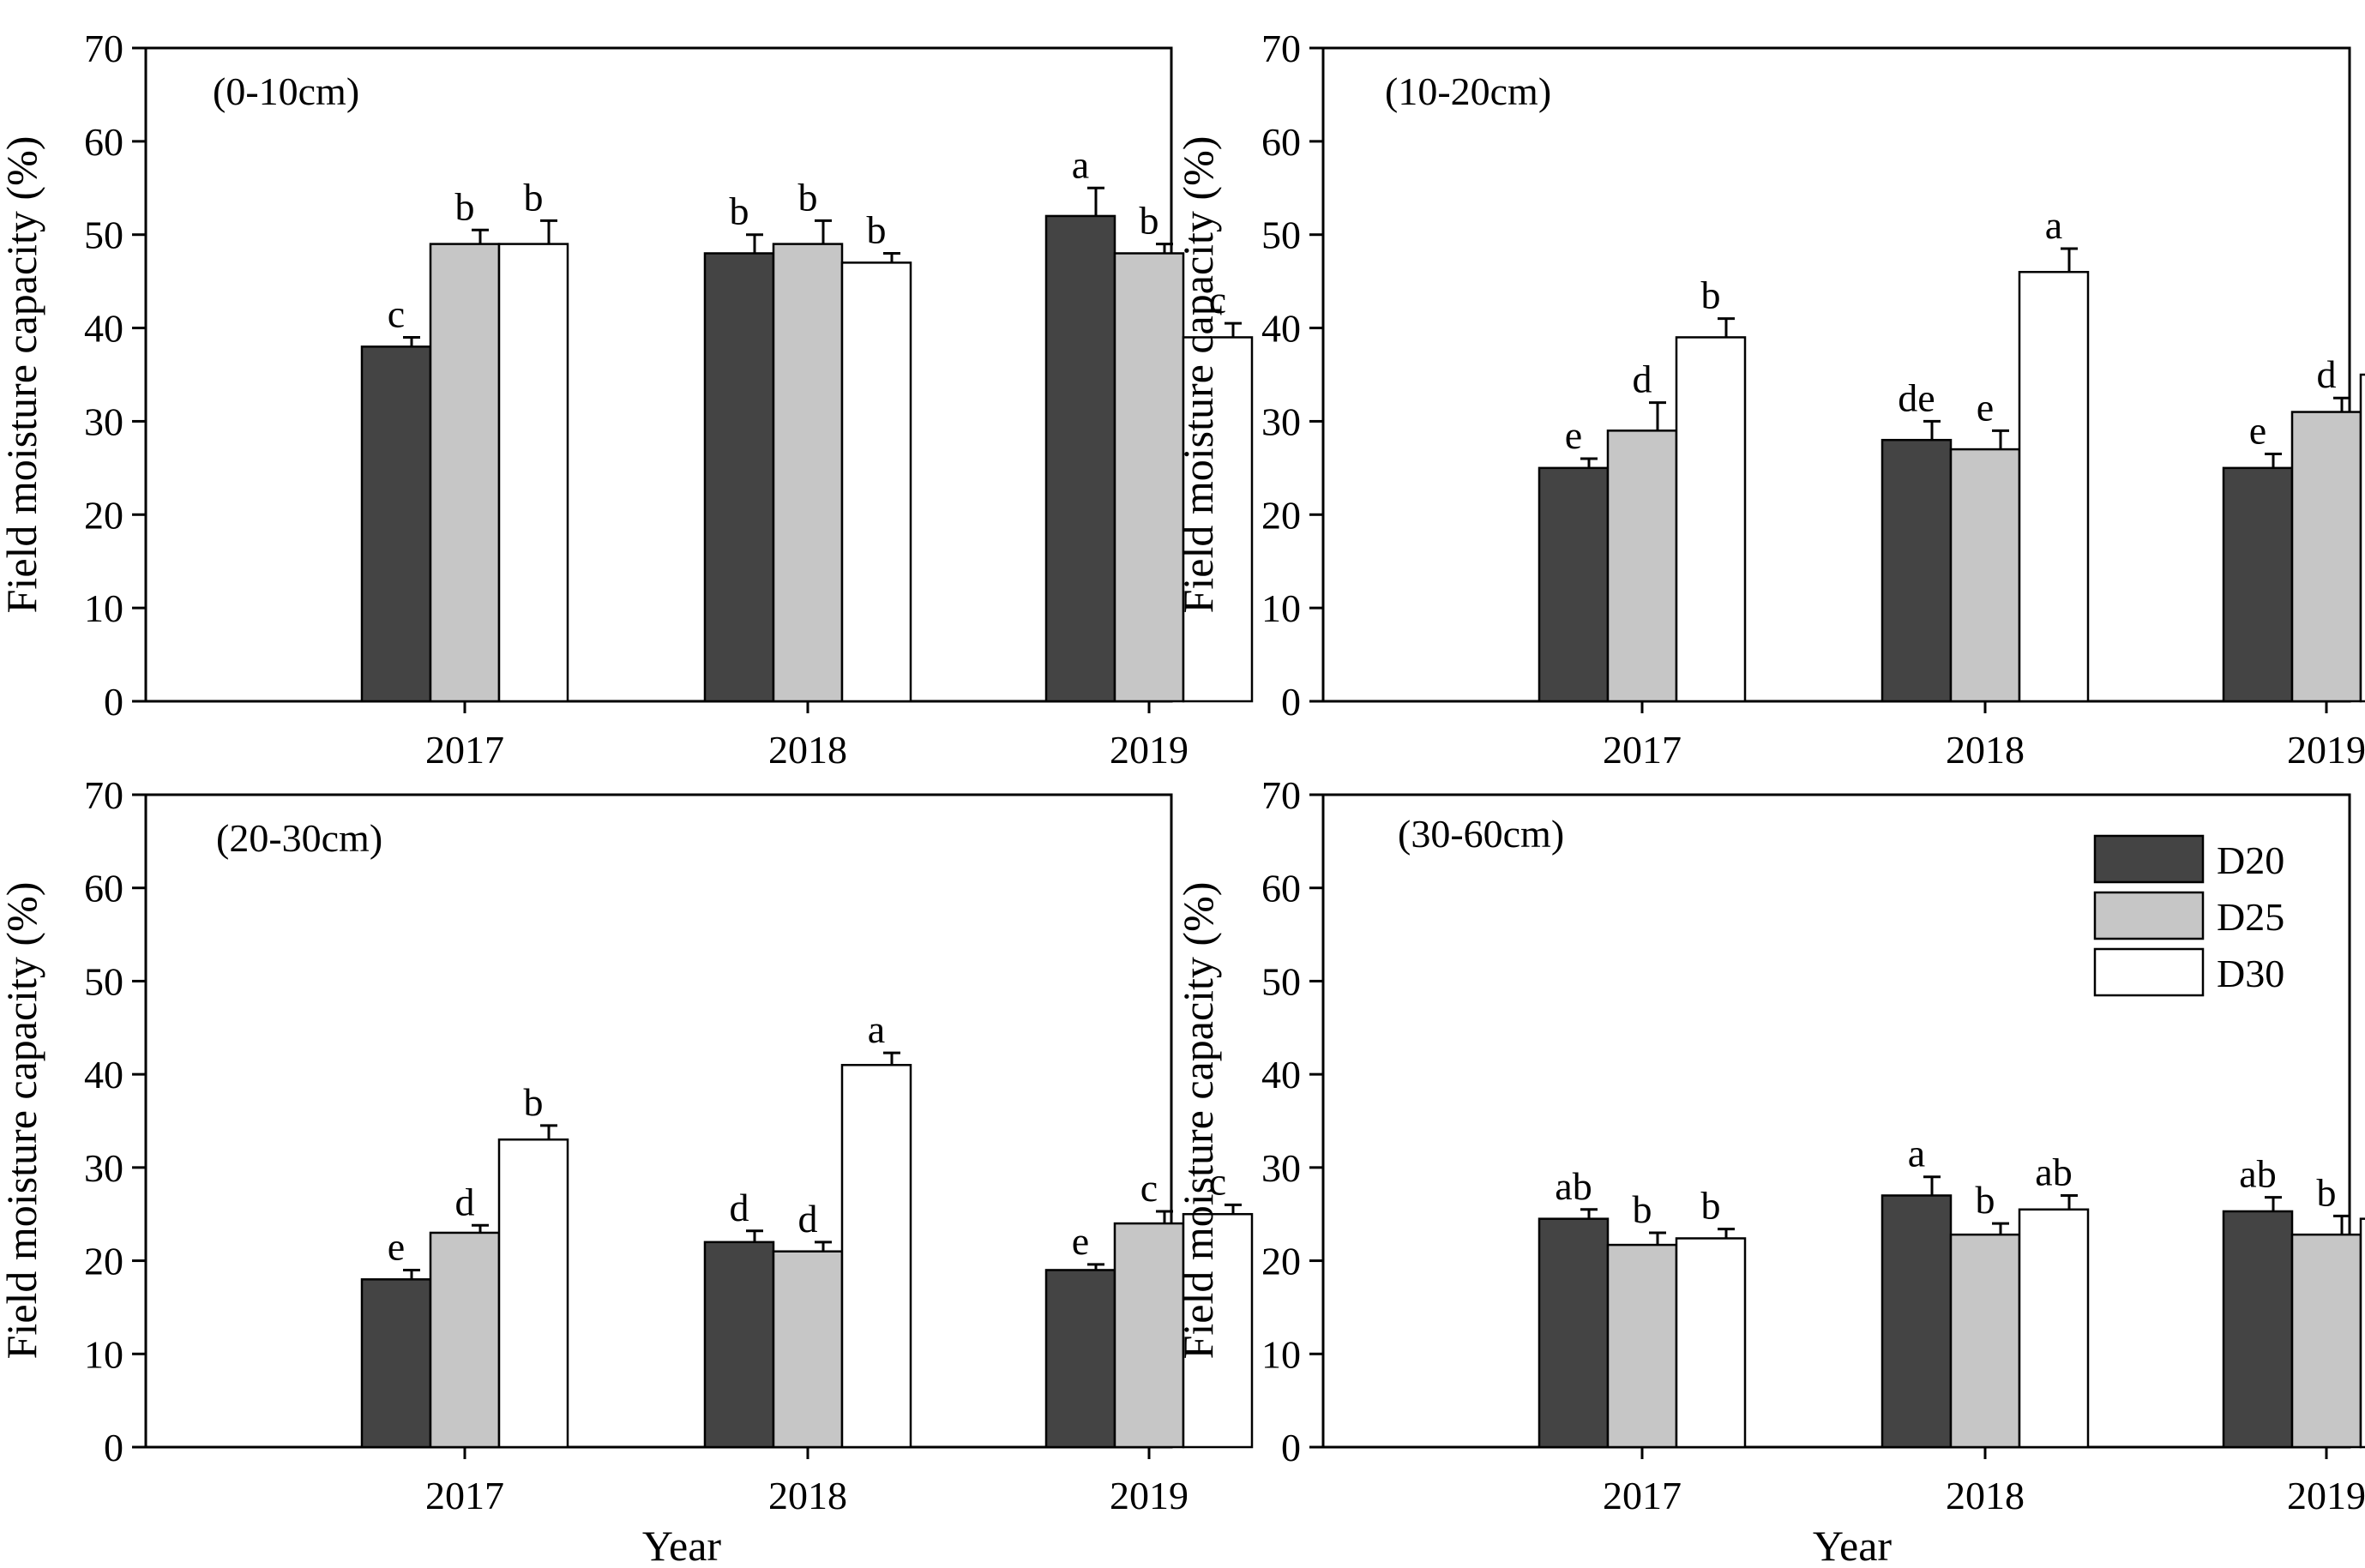 The height and width of the screenshot is (1568, 2365). What do you see at coordinates (1481, 834) in the screenshot?
I see `panel-title: (30-60cm)` at bounding box center [1481, 834].